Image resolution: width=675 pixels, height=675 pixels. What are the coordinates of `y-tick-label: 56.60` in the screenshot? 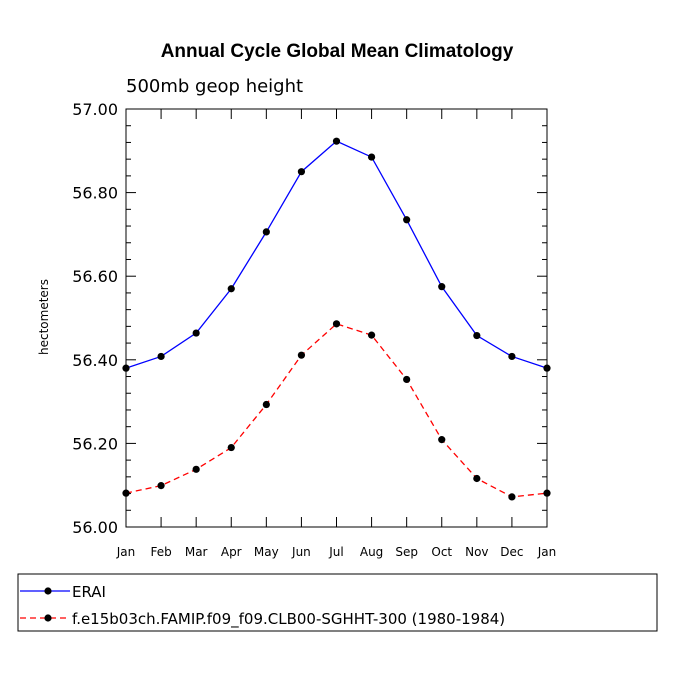 It's located at (95, 276).